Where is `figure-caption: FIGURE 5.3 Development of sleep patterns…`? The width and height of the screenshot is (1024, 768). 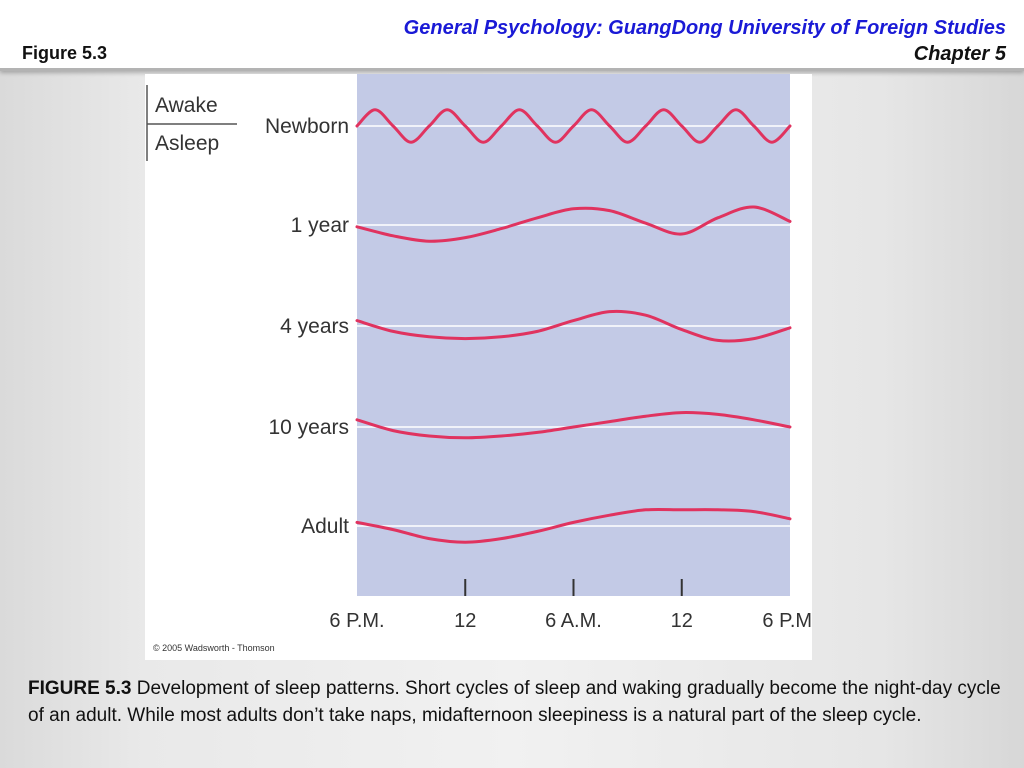
figure-caption: FIGURE 5.3 Development of sleep patterns… is located at coordinates (518, 702).